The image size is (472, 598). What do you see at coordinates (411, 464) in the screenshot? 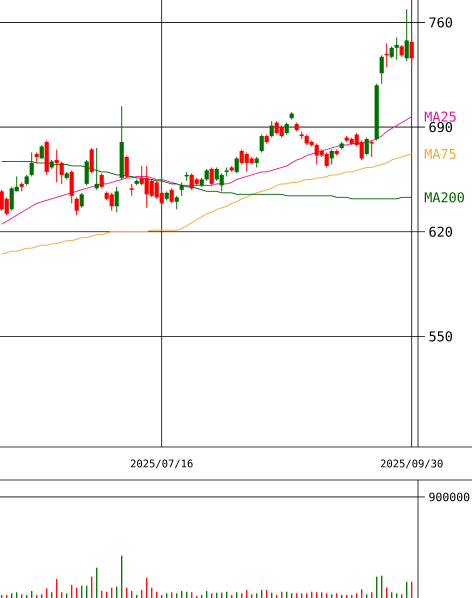
I see `x-tick-label: 2025/09/30` at bounding box center [411, 464].